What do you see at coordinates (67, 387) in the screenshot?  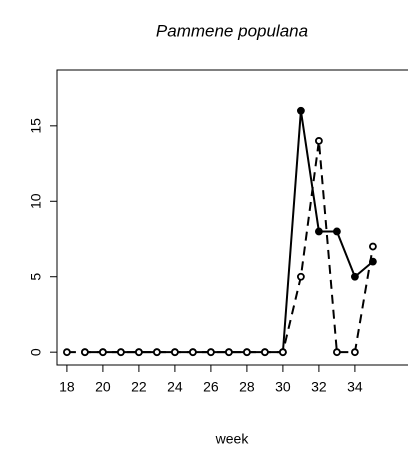 I see `x-tick-label: 18` at bounding box center [67, 387].